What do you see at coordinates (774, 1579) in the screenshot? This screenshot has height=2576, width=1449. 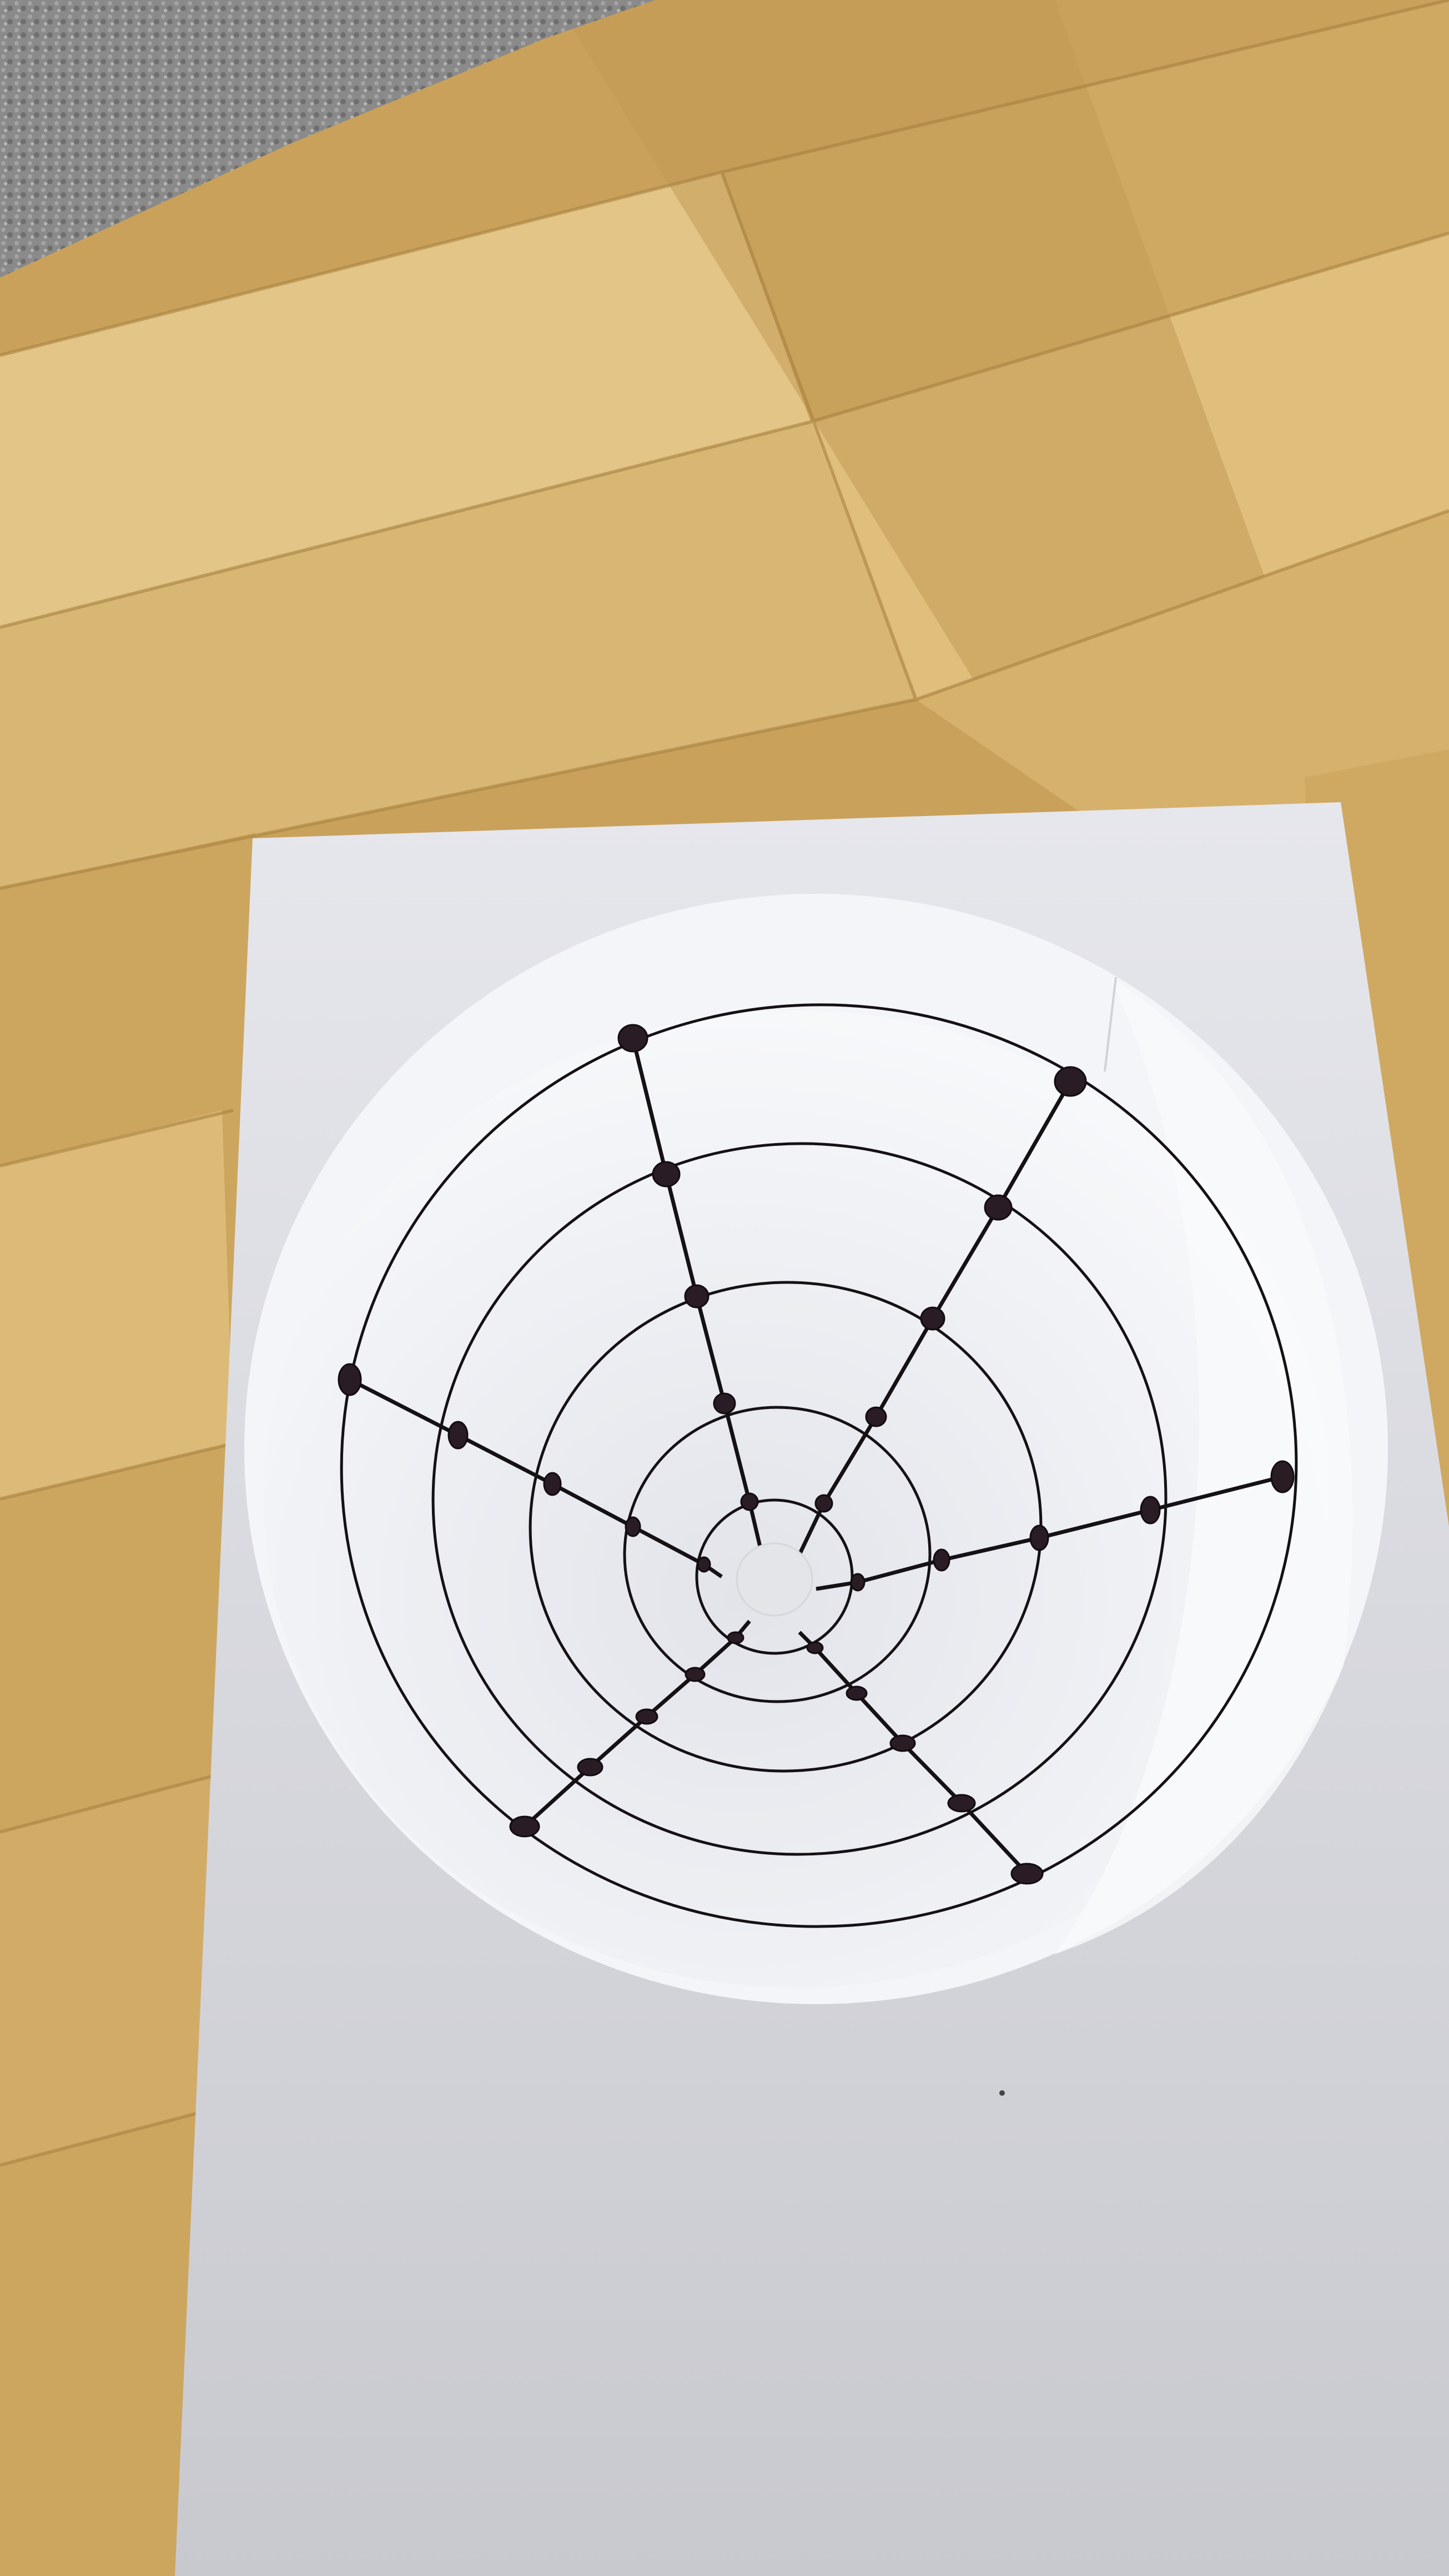 I see `cone-apex` at bounding box center [774, 1579].